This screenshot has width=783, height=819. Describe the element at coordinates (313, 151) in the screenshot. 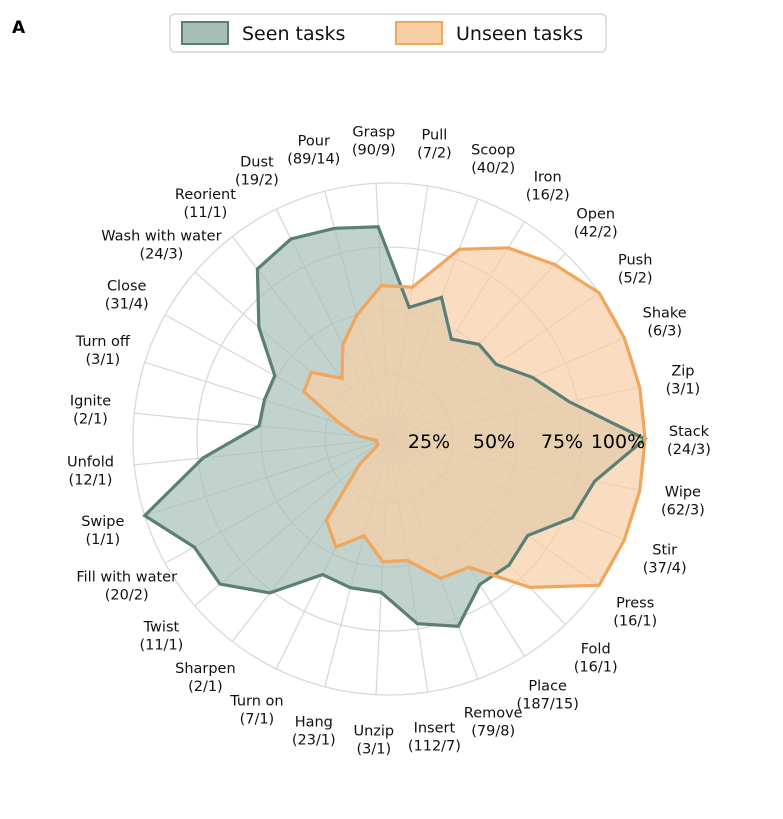

I see `category-label: Pour (89/14)` at that location.